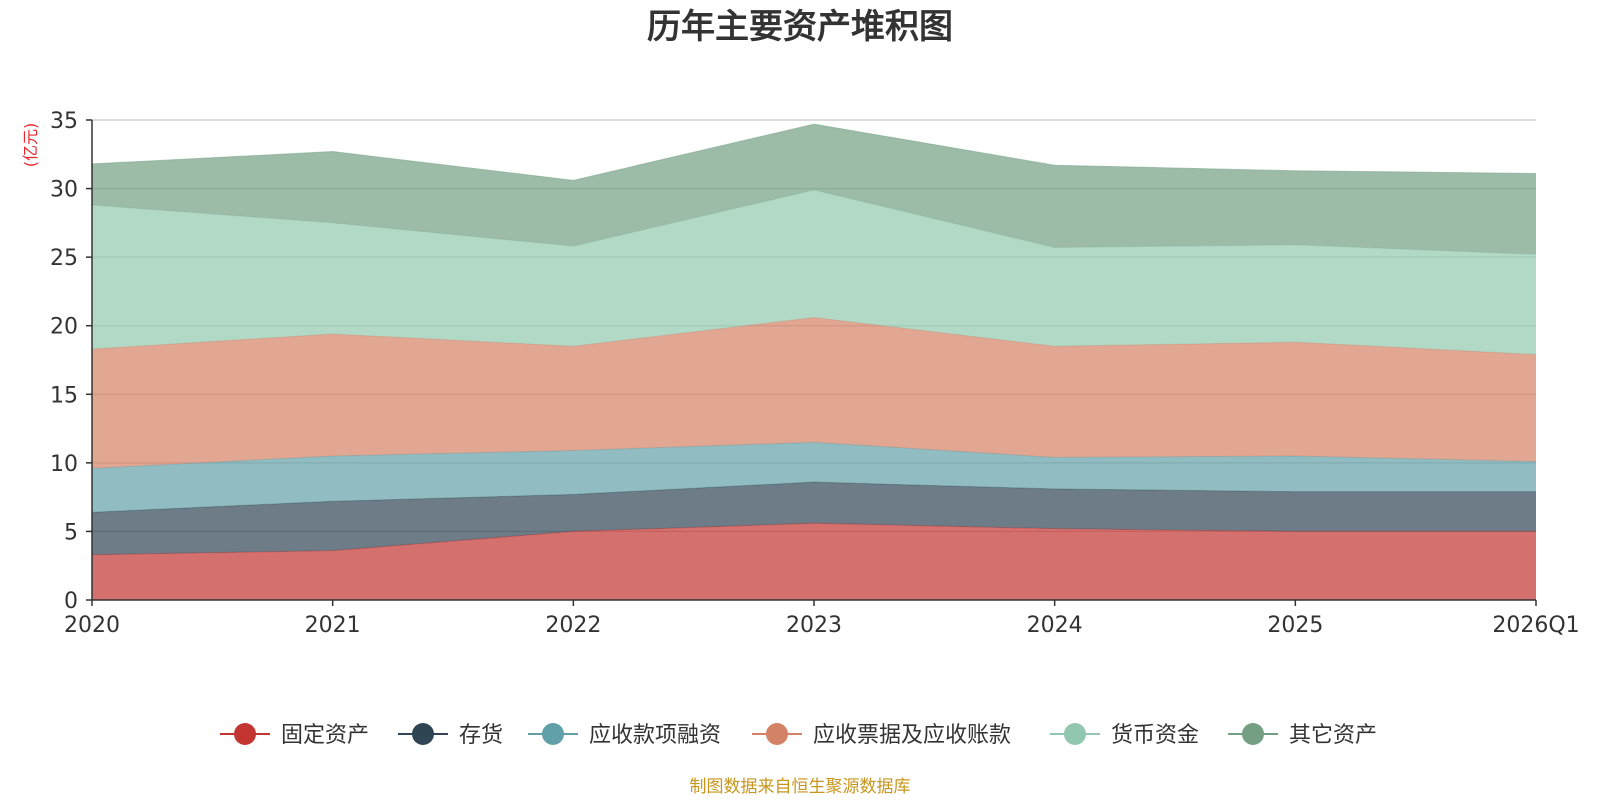 This screenshot has height=800, width=1600. I want to click on legend-item-0: 固定资产, so click(294, 735).